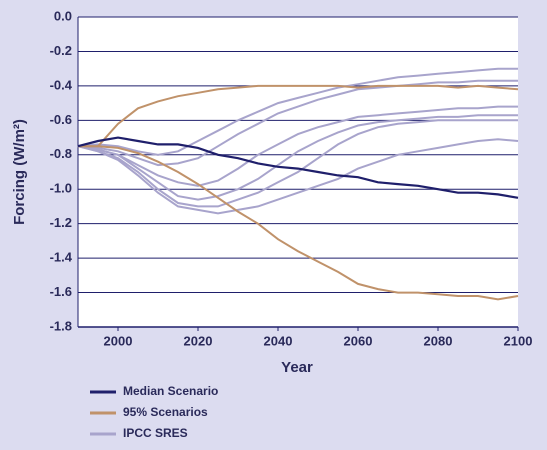 Image resolution: width=547 pixels, height=450 pixels. Describe the element at coordinates (198, 340) in the screenshot. I see `x-tick-label: 2020` at that location.